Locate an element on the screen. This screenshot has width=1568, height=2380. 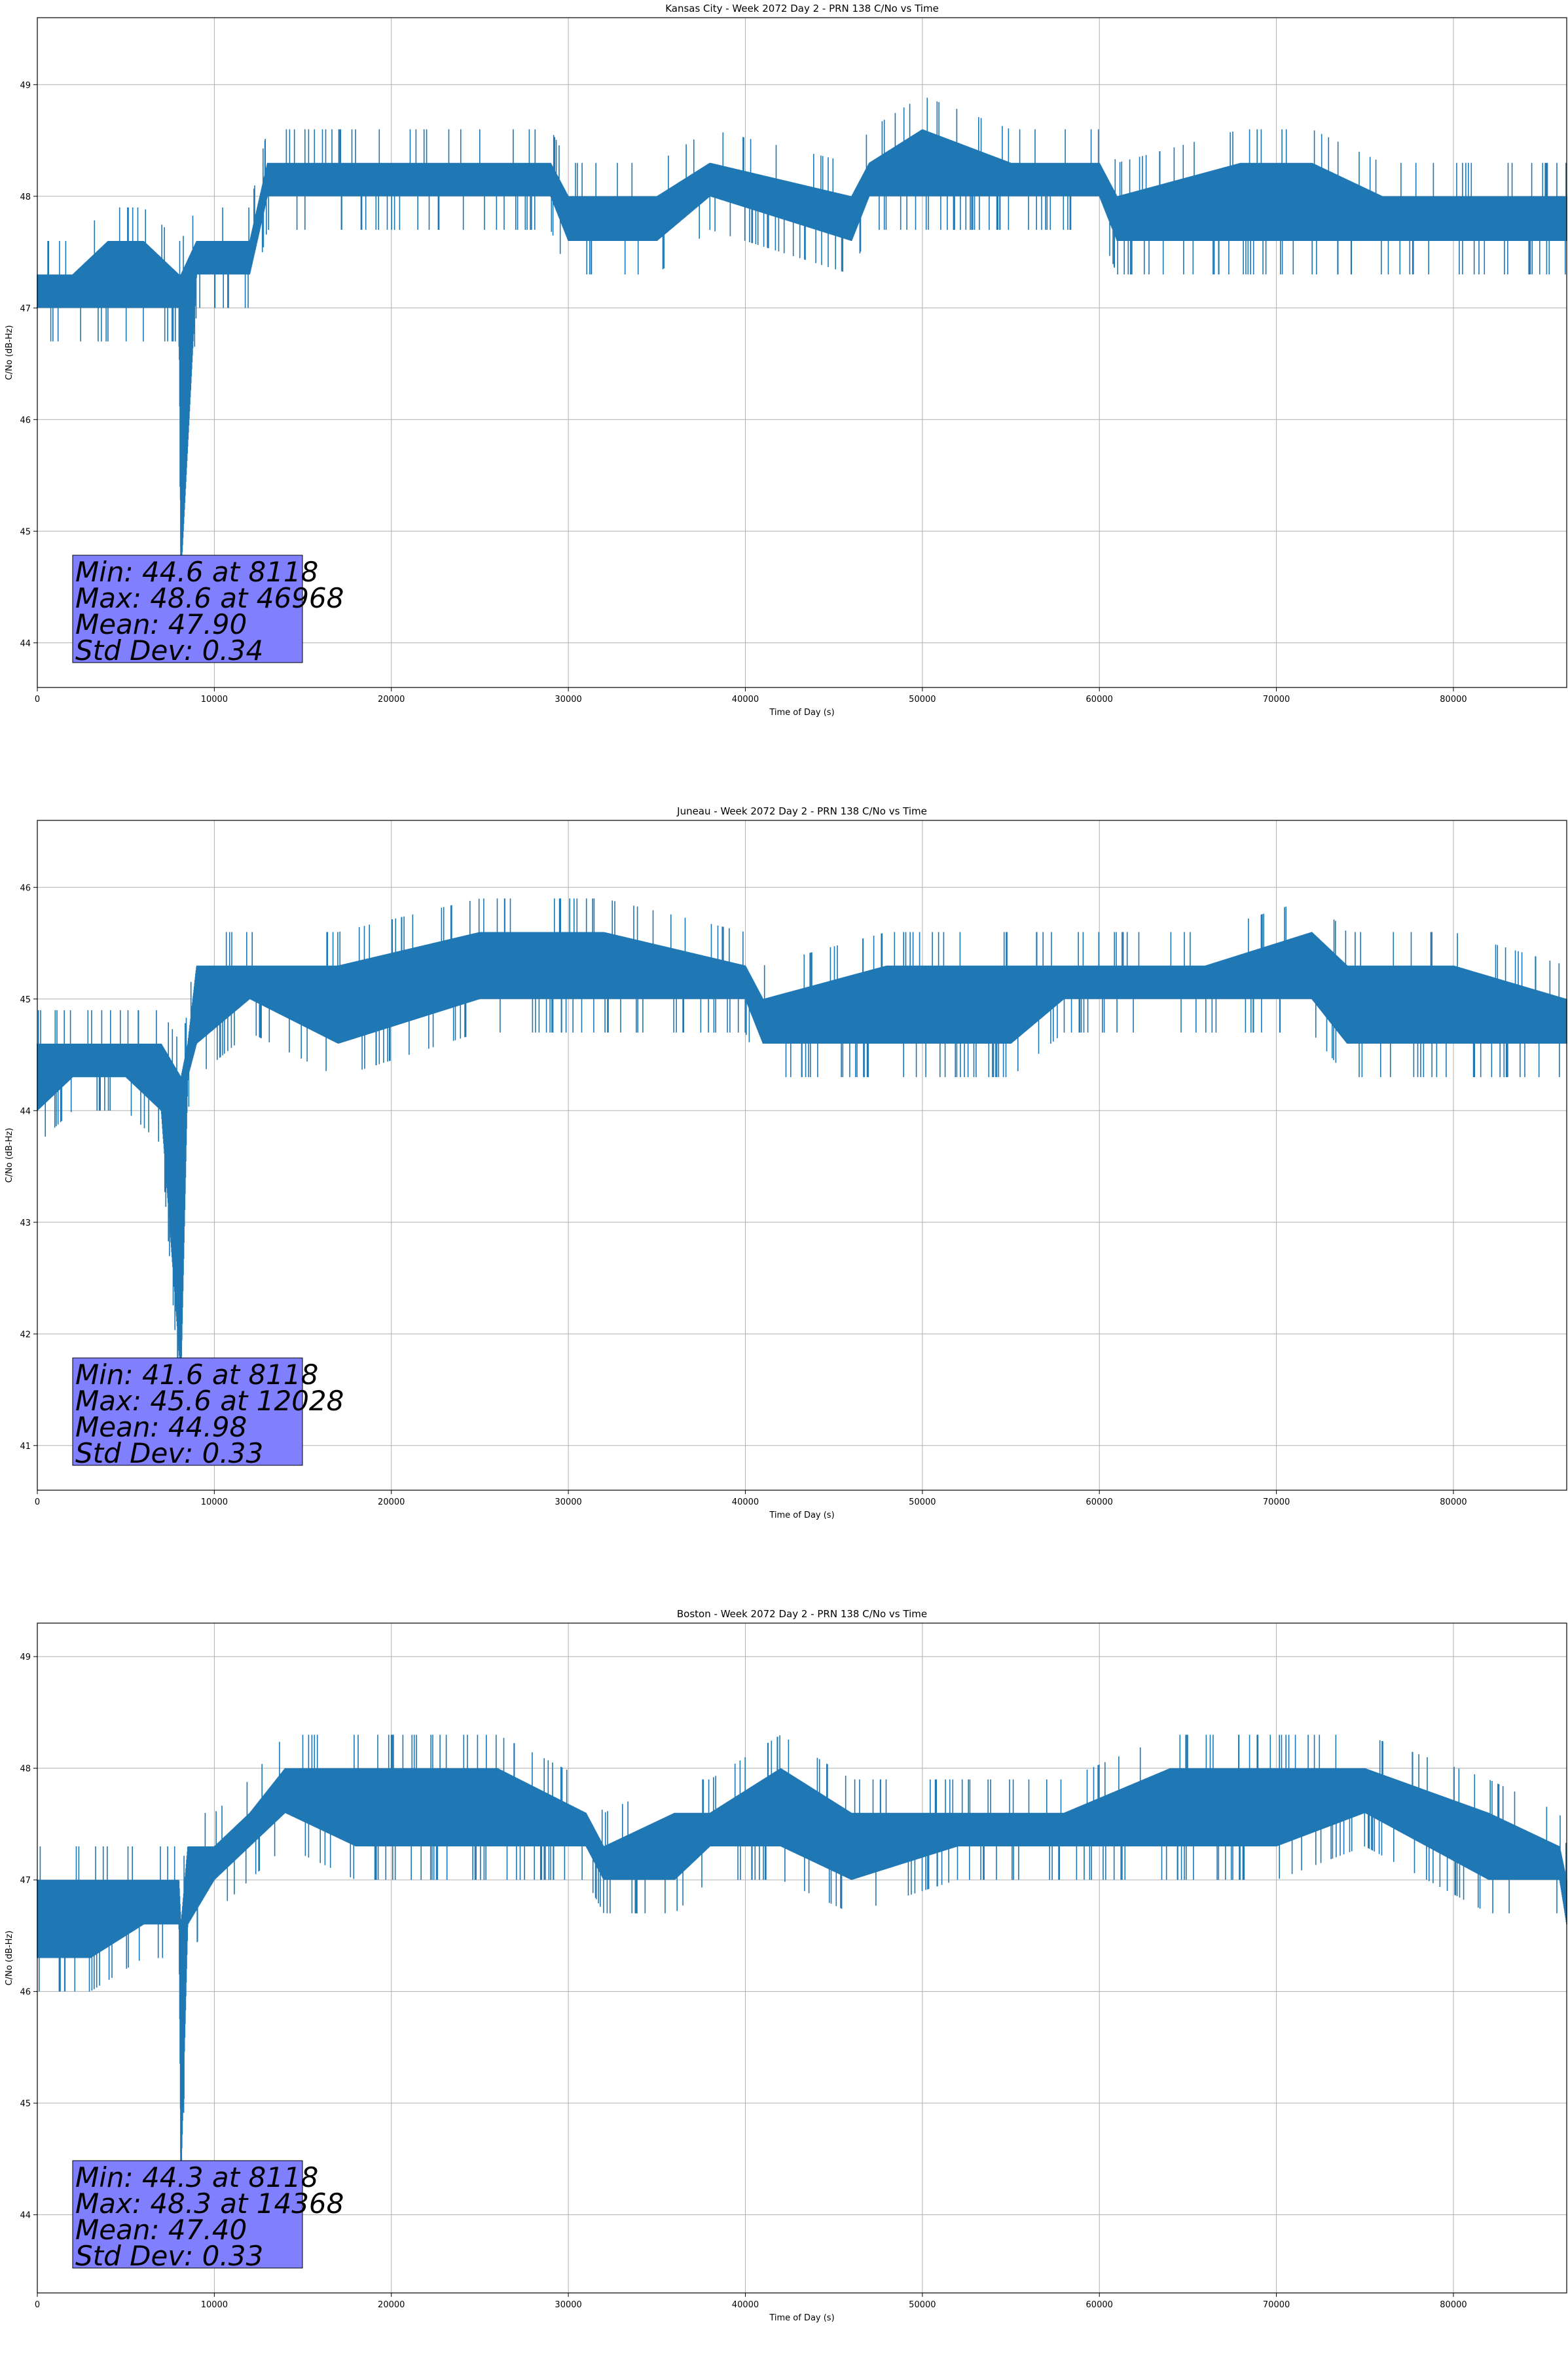
stats-line: Mean: 47.40 is located at coordinates (161, 2230).